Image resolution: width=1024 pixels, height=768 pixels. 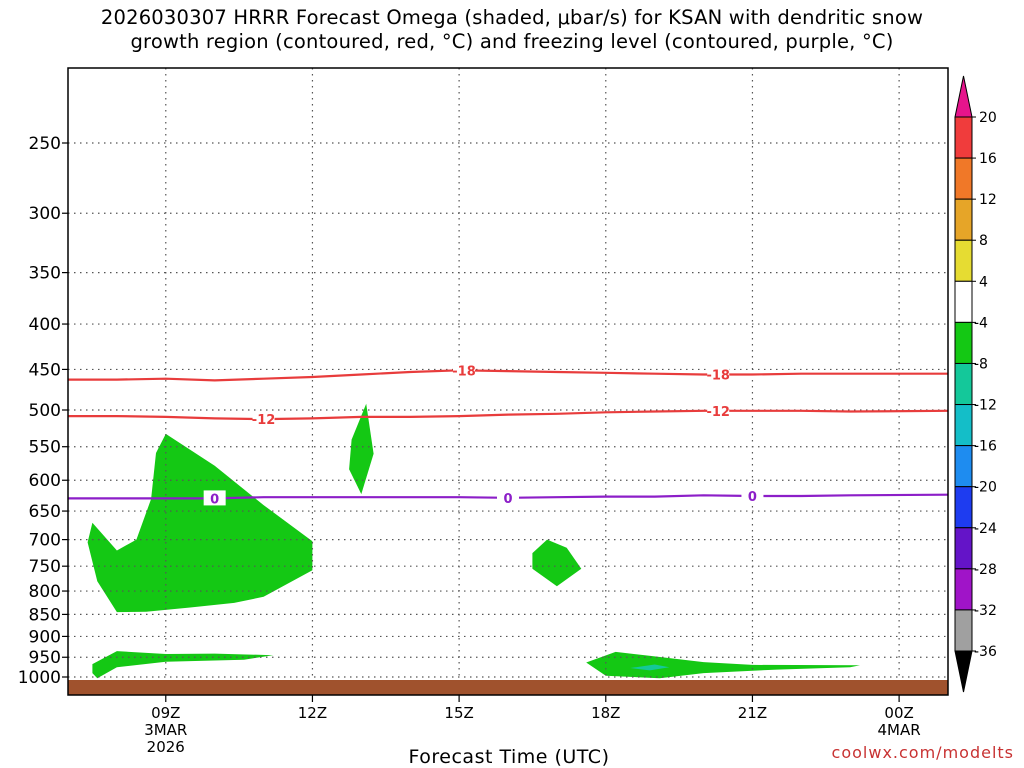 I want to click on colorbar-label-12: -28, so click(x=985, y=570).